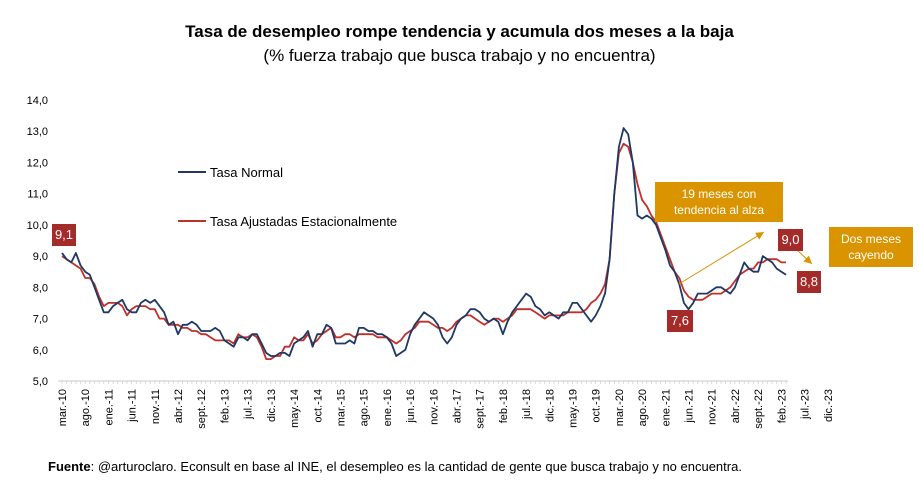  I want to click on x-tick-label: mar.-20, so click(620, 407).